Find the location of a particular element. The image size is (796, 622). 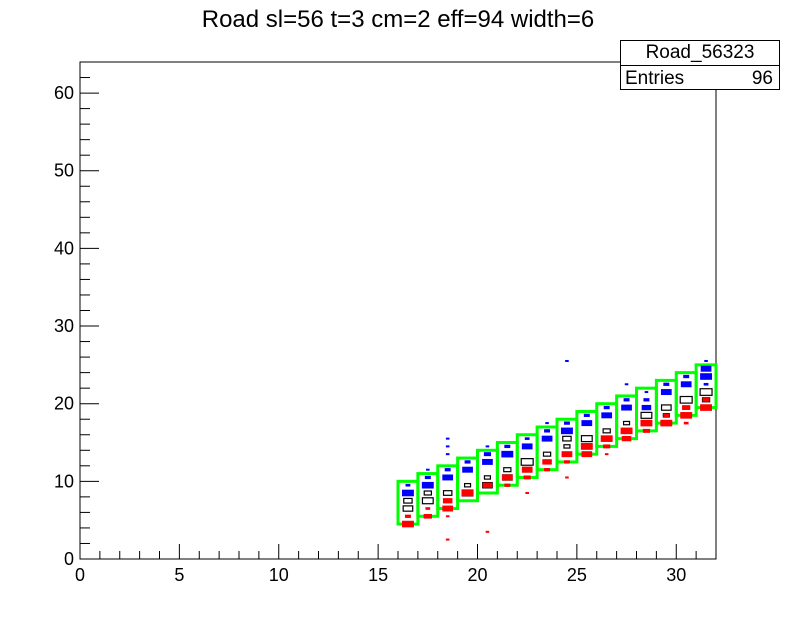

data-cells is located at coordinates (557, 450).